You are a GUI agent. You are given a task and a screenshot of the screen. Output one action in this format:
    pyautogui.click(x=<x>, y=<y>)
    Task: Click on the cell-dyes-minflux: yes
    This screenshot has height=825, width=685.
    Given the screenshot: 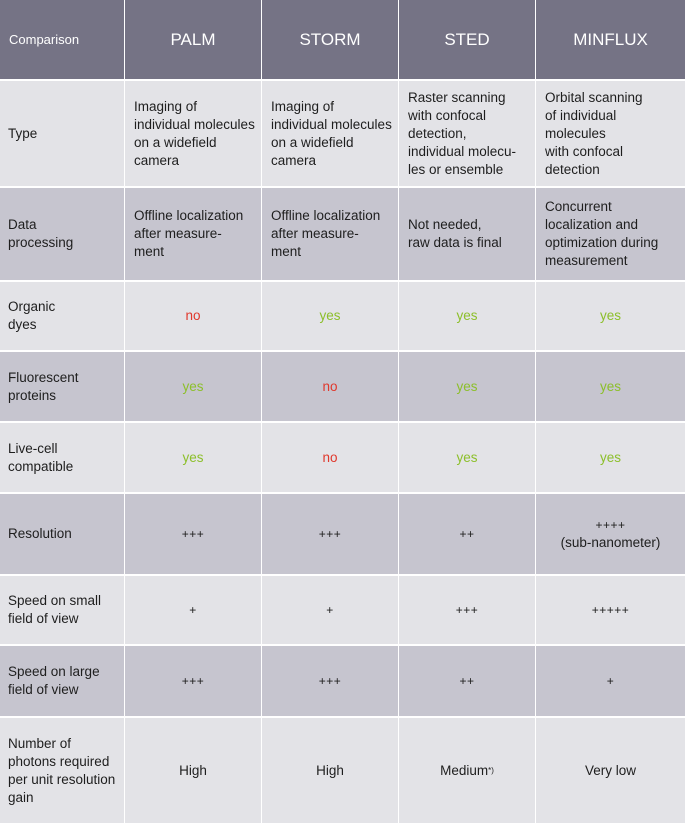 What is the action you would take?
    pyautogui.click(x=610, y=317)
    